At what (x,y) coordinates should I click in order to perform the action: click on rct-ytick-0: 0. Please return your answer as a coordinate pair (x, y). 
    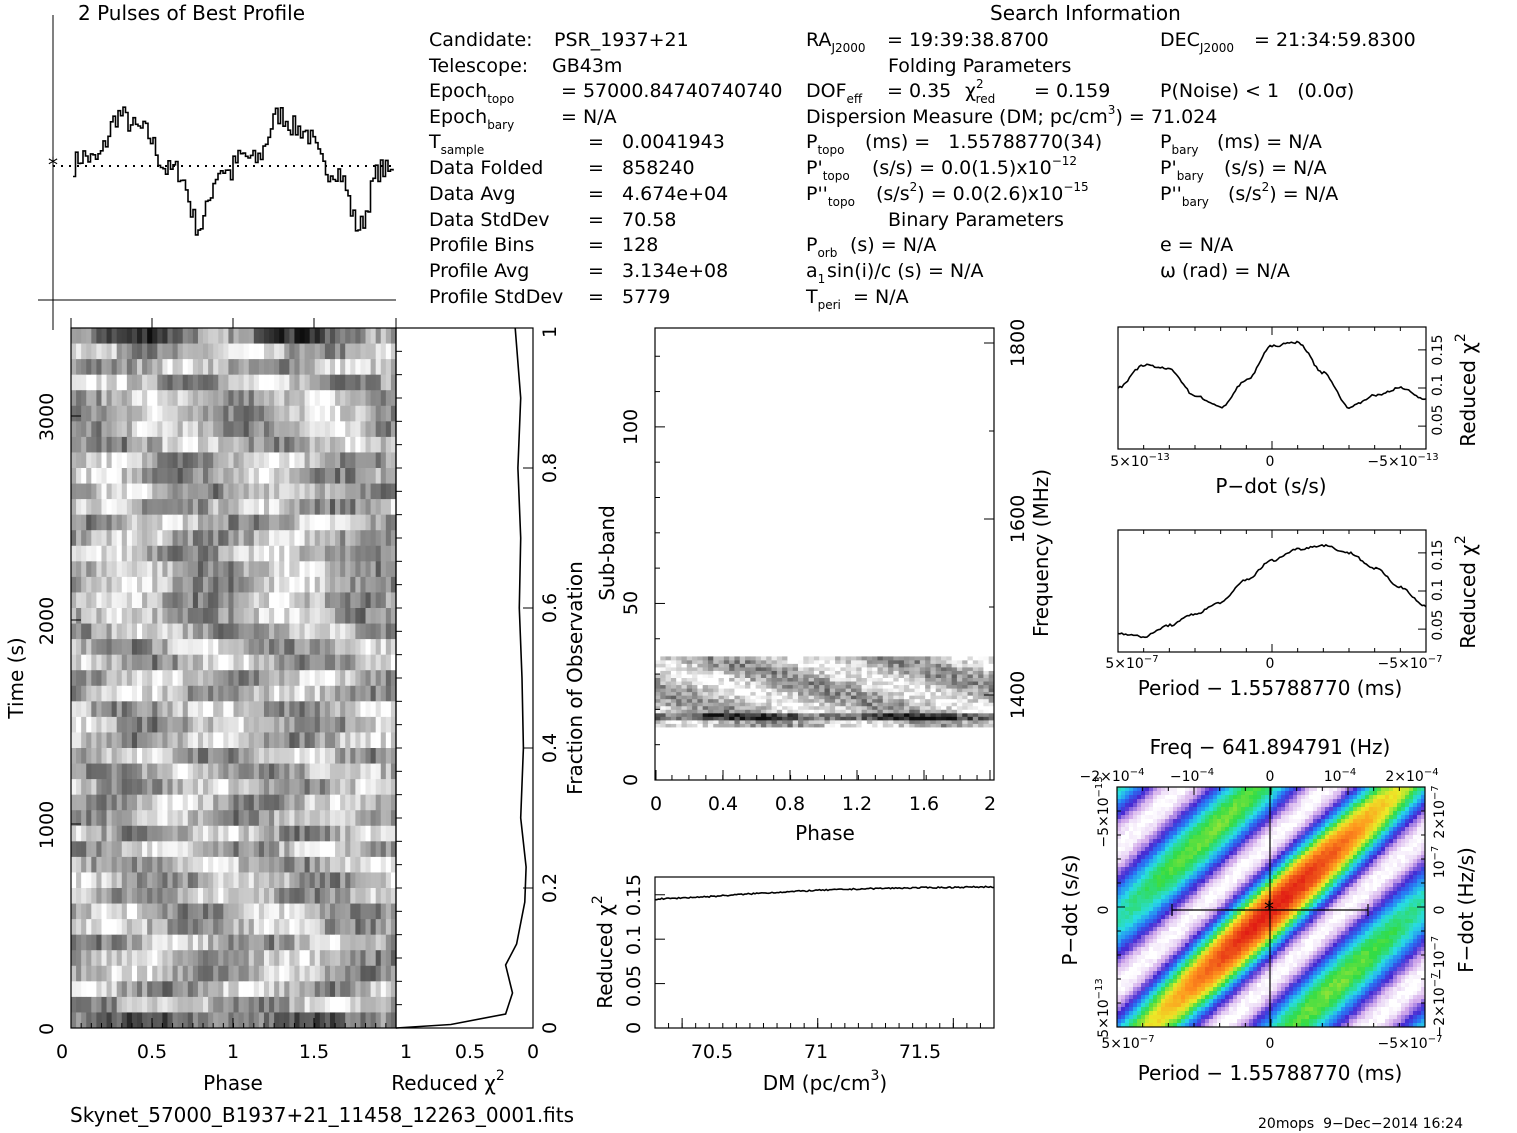
    Looking at the image, I should click on (550, 1028).